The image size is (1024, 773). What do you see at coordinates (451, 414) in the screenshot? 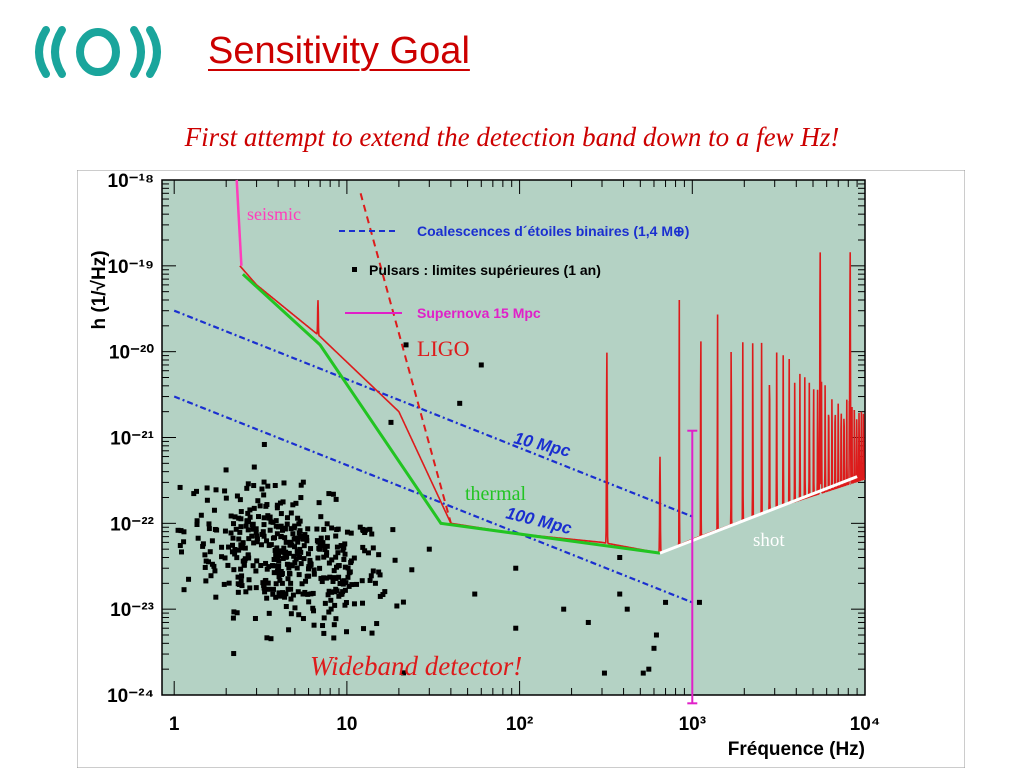
I see `thermal-noise-line` at bounding box center [451, 414].